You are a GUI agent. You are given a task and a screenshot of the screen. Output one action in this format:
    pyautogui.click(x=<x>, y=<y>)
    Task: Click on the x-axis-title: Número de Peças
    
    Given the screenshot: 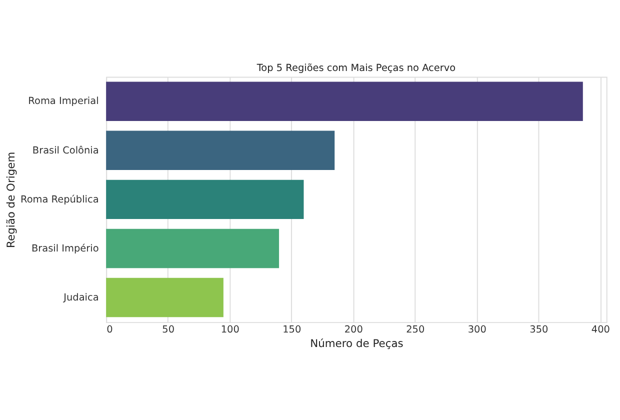 What is the action you would take?
    pyautogui.click(x=357, y=343)
    